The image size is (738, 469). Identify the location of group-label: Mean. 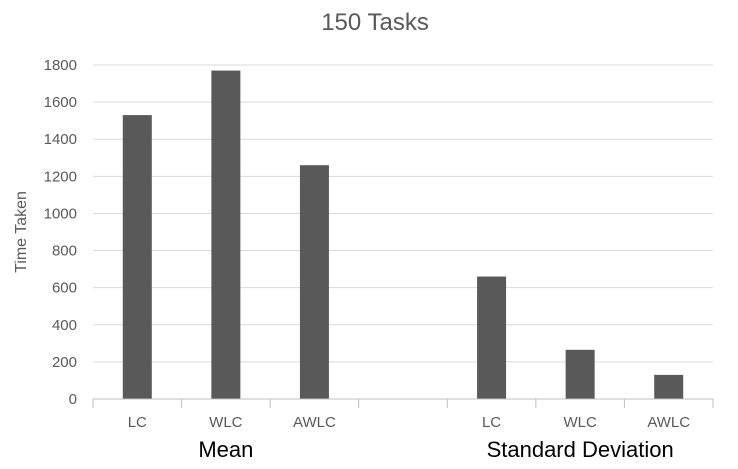
(225, 449).